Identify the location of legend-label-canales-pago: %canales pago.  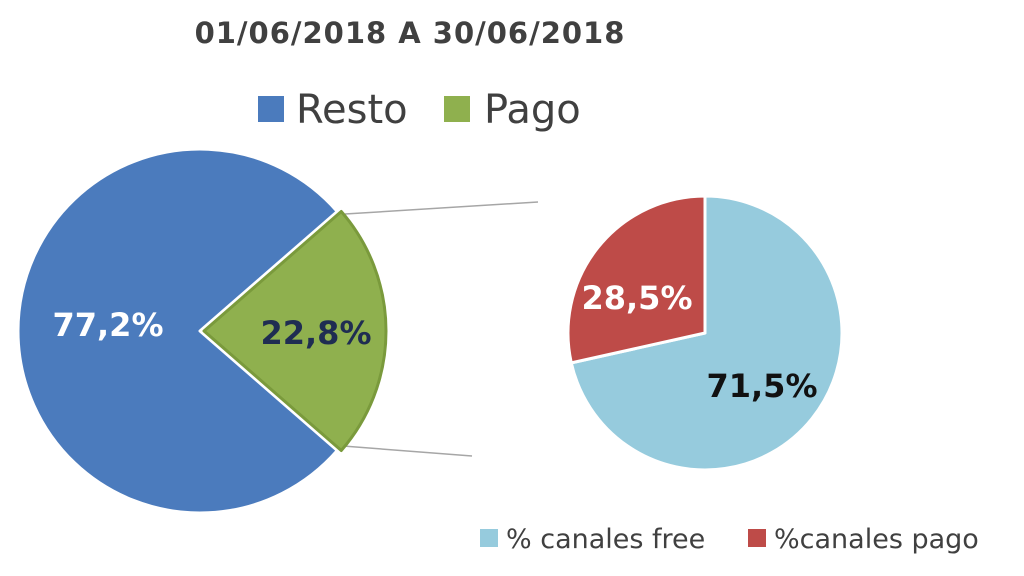
(876, 539).